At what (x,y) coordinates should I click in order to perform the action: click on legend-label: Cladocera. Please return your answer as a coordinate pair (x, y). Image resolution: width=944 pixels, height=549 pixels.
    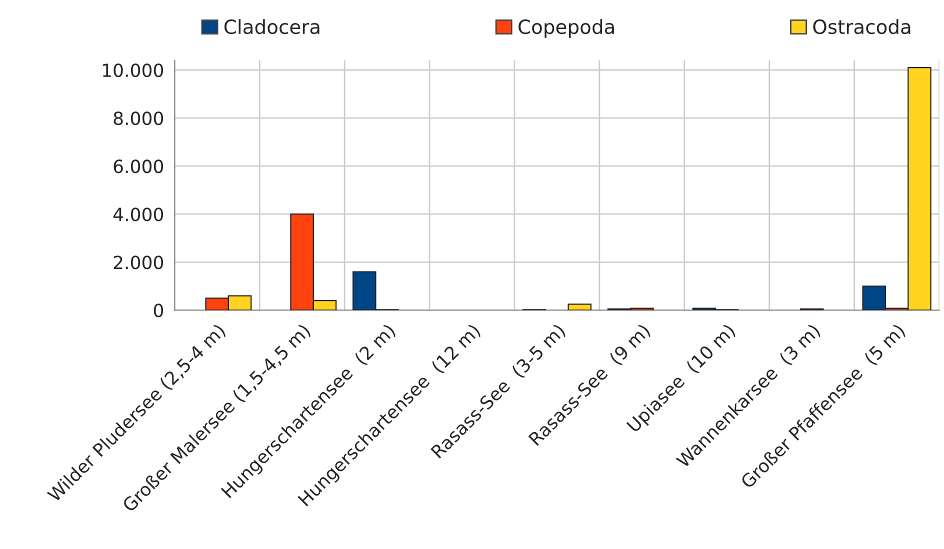
    Looking at the image, I should click on (272, 26).